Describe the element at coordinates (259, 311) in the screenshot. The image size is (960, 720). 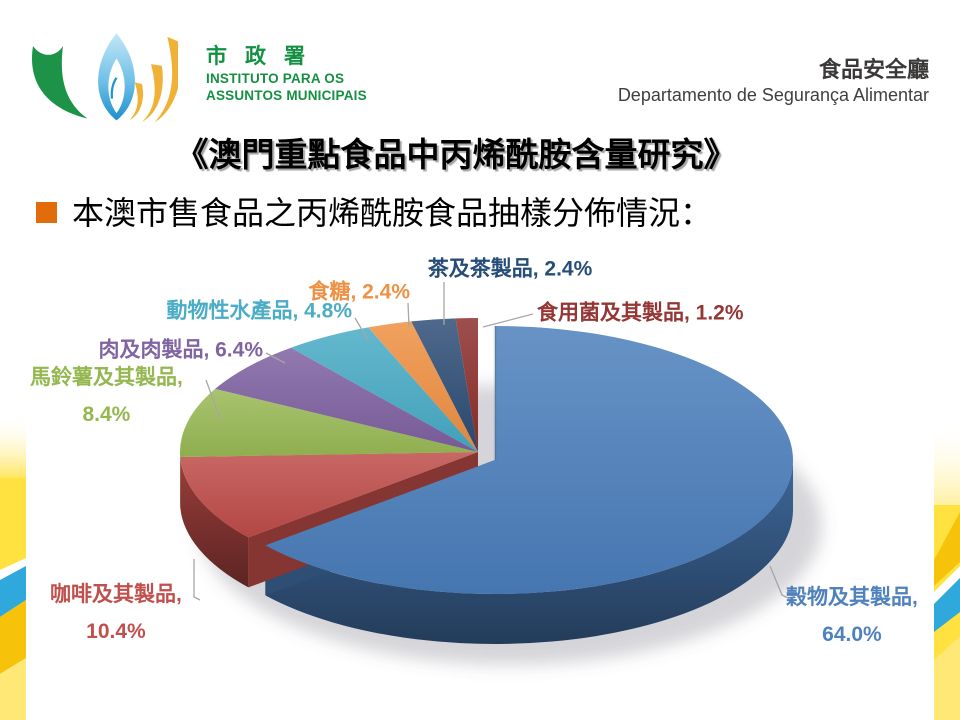
I see `pie-label-4: 動物性水產品, 4.8%` at that location.